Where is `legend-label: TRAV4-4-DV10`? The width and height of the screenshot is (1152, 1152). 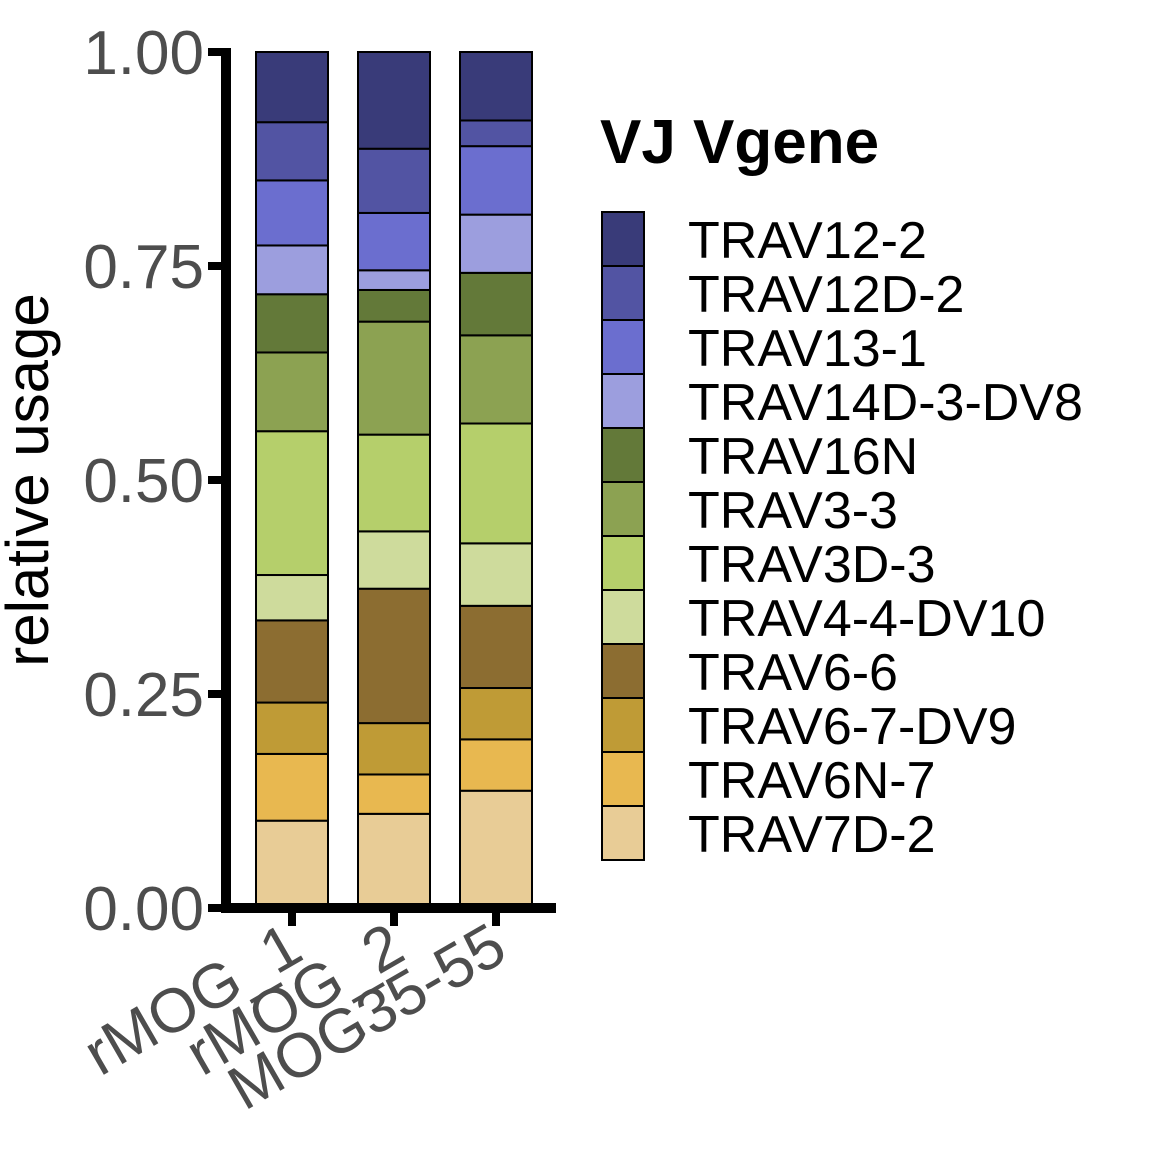 legend-label: TRAV4-4-DV10 is located at coordinates (866, 619).